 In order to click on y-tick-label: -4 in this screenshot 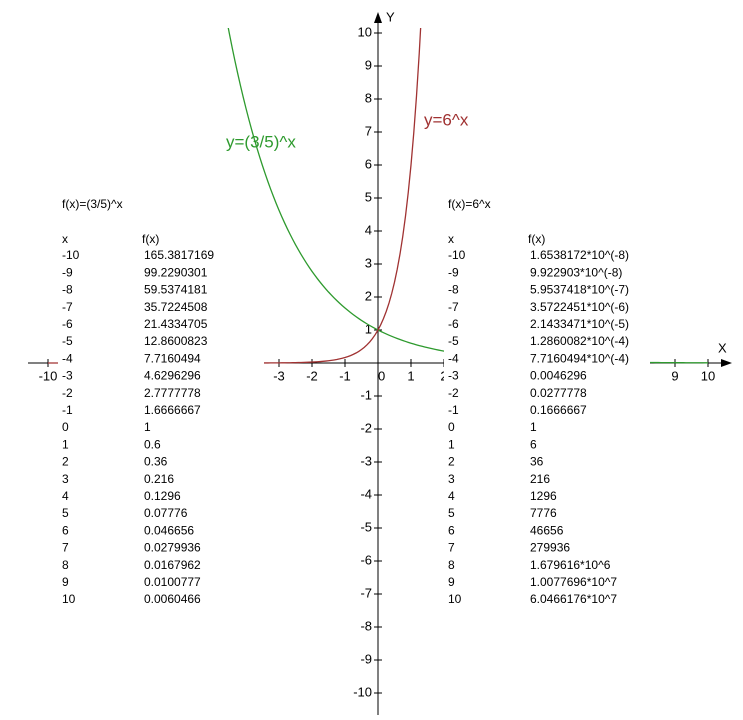, I will do `click(366, 493)`.